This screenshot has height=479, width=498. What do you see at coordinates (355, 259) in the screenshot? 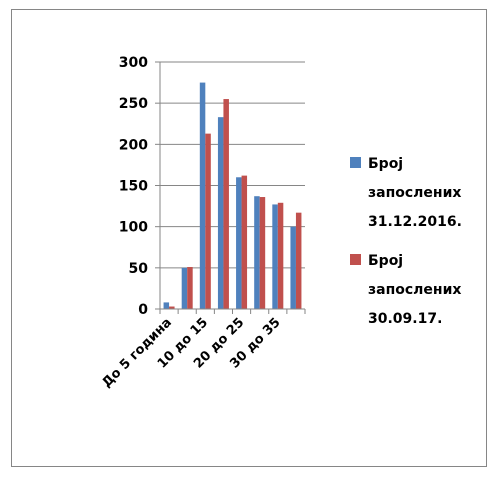
I see `legend-swatch-2017` at bounding box center [355, 259].